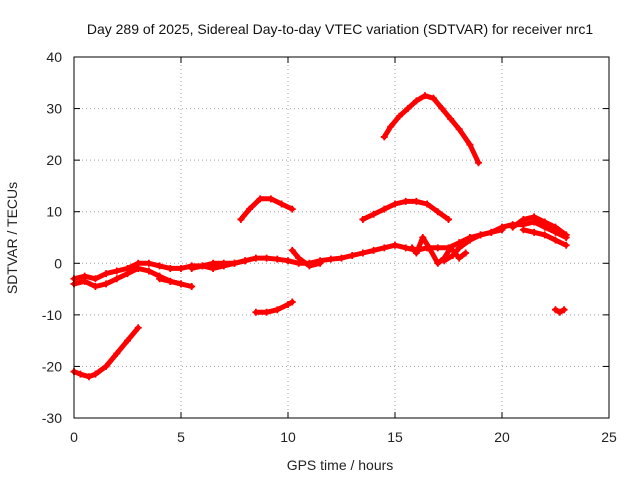 This screenshot has width=640, height=480. Describe the element at coordinates (266, 209) in the screenshot. I see `series-arc-10-hump` at that location.